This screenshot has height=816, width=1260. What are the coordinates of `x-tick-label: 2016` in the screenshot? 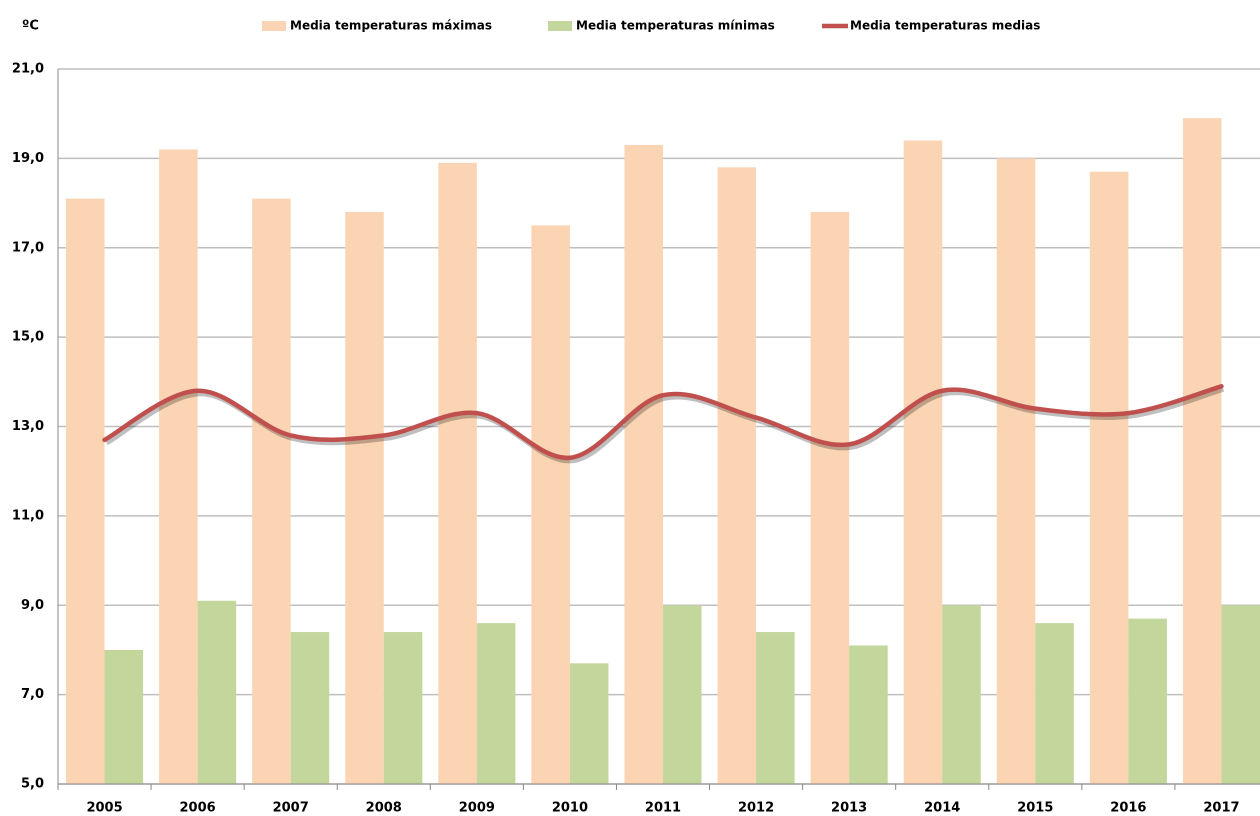 It's located at (1128, 808).